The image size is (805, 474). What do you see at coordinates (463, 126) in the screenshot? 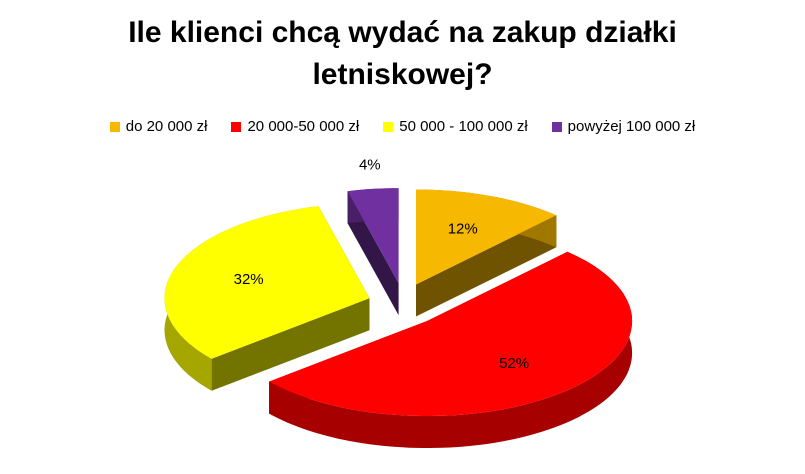
I see `legend-label: 50 000 - 100 000 zł` at bounding box center [463, 126].